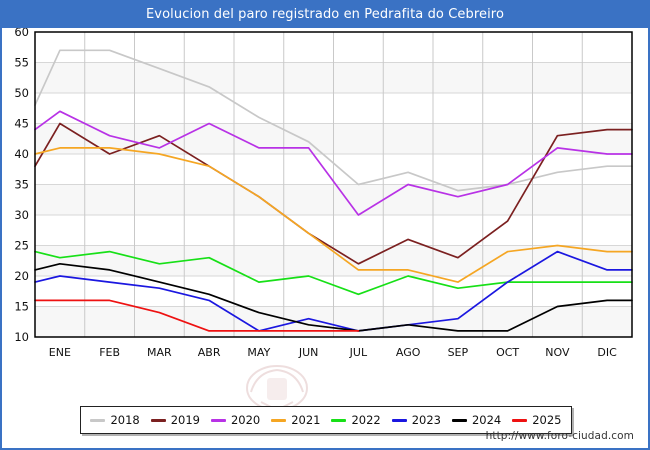  I want to click on y-tick-15: 15, so click(21, 307).